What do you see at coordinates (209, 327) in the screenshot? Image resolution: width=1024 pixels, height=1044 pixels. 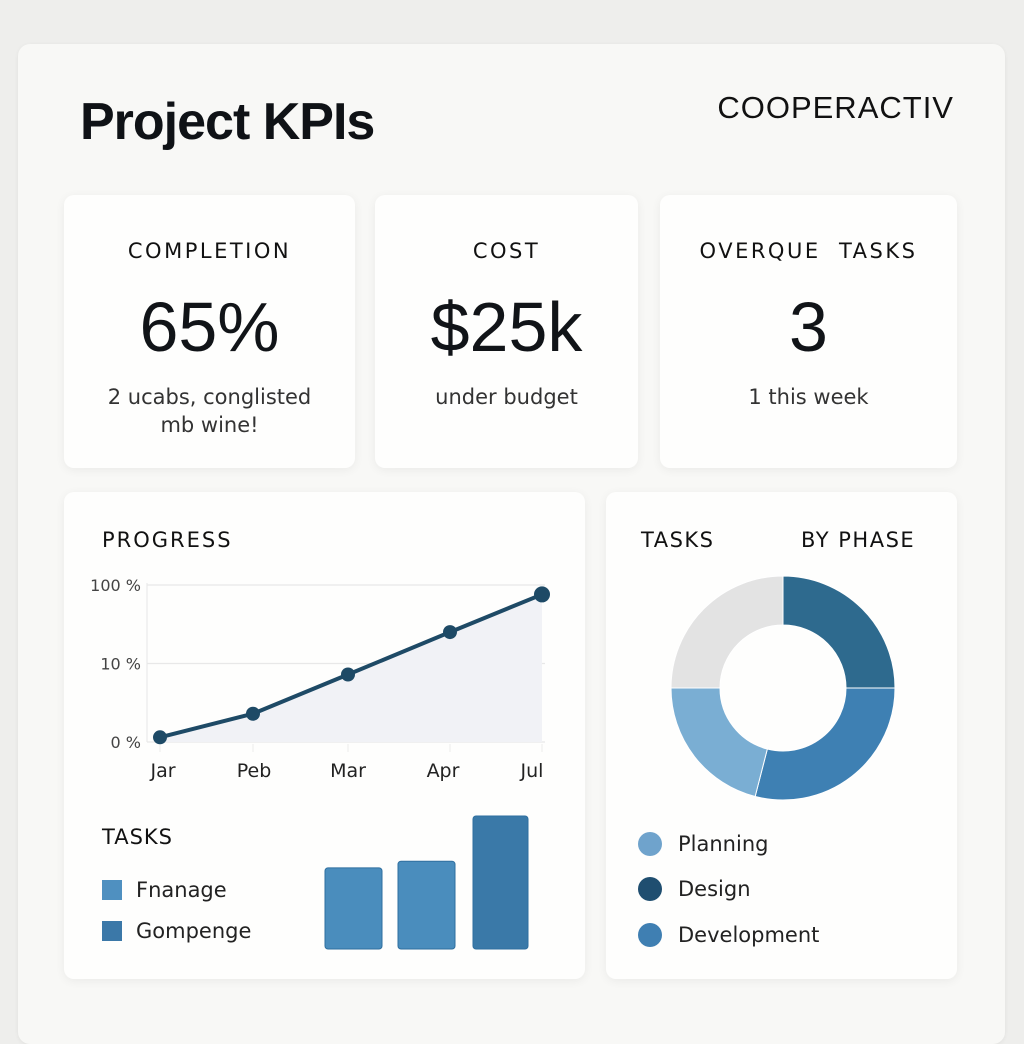 I see `kpi-value: 65%` at bounding box center [209, 327].